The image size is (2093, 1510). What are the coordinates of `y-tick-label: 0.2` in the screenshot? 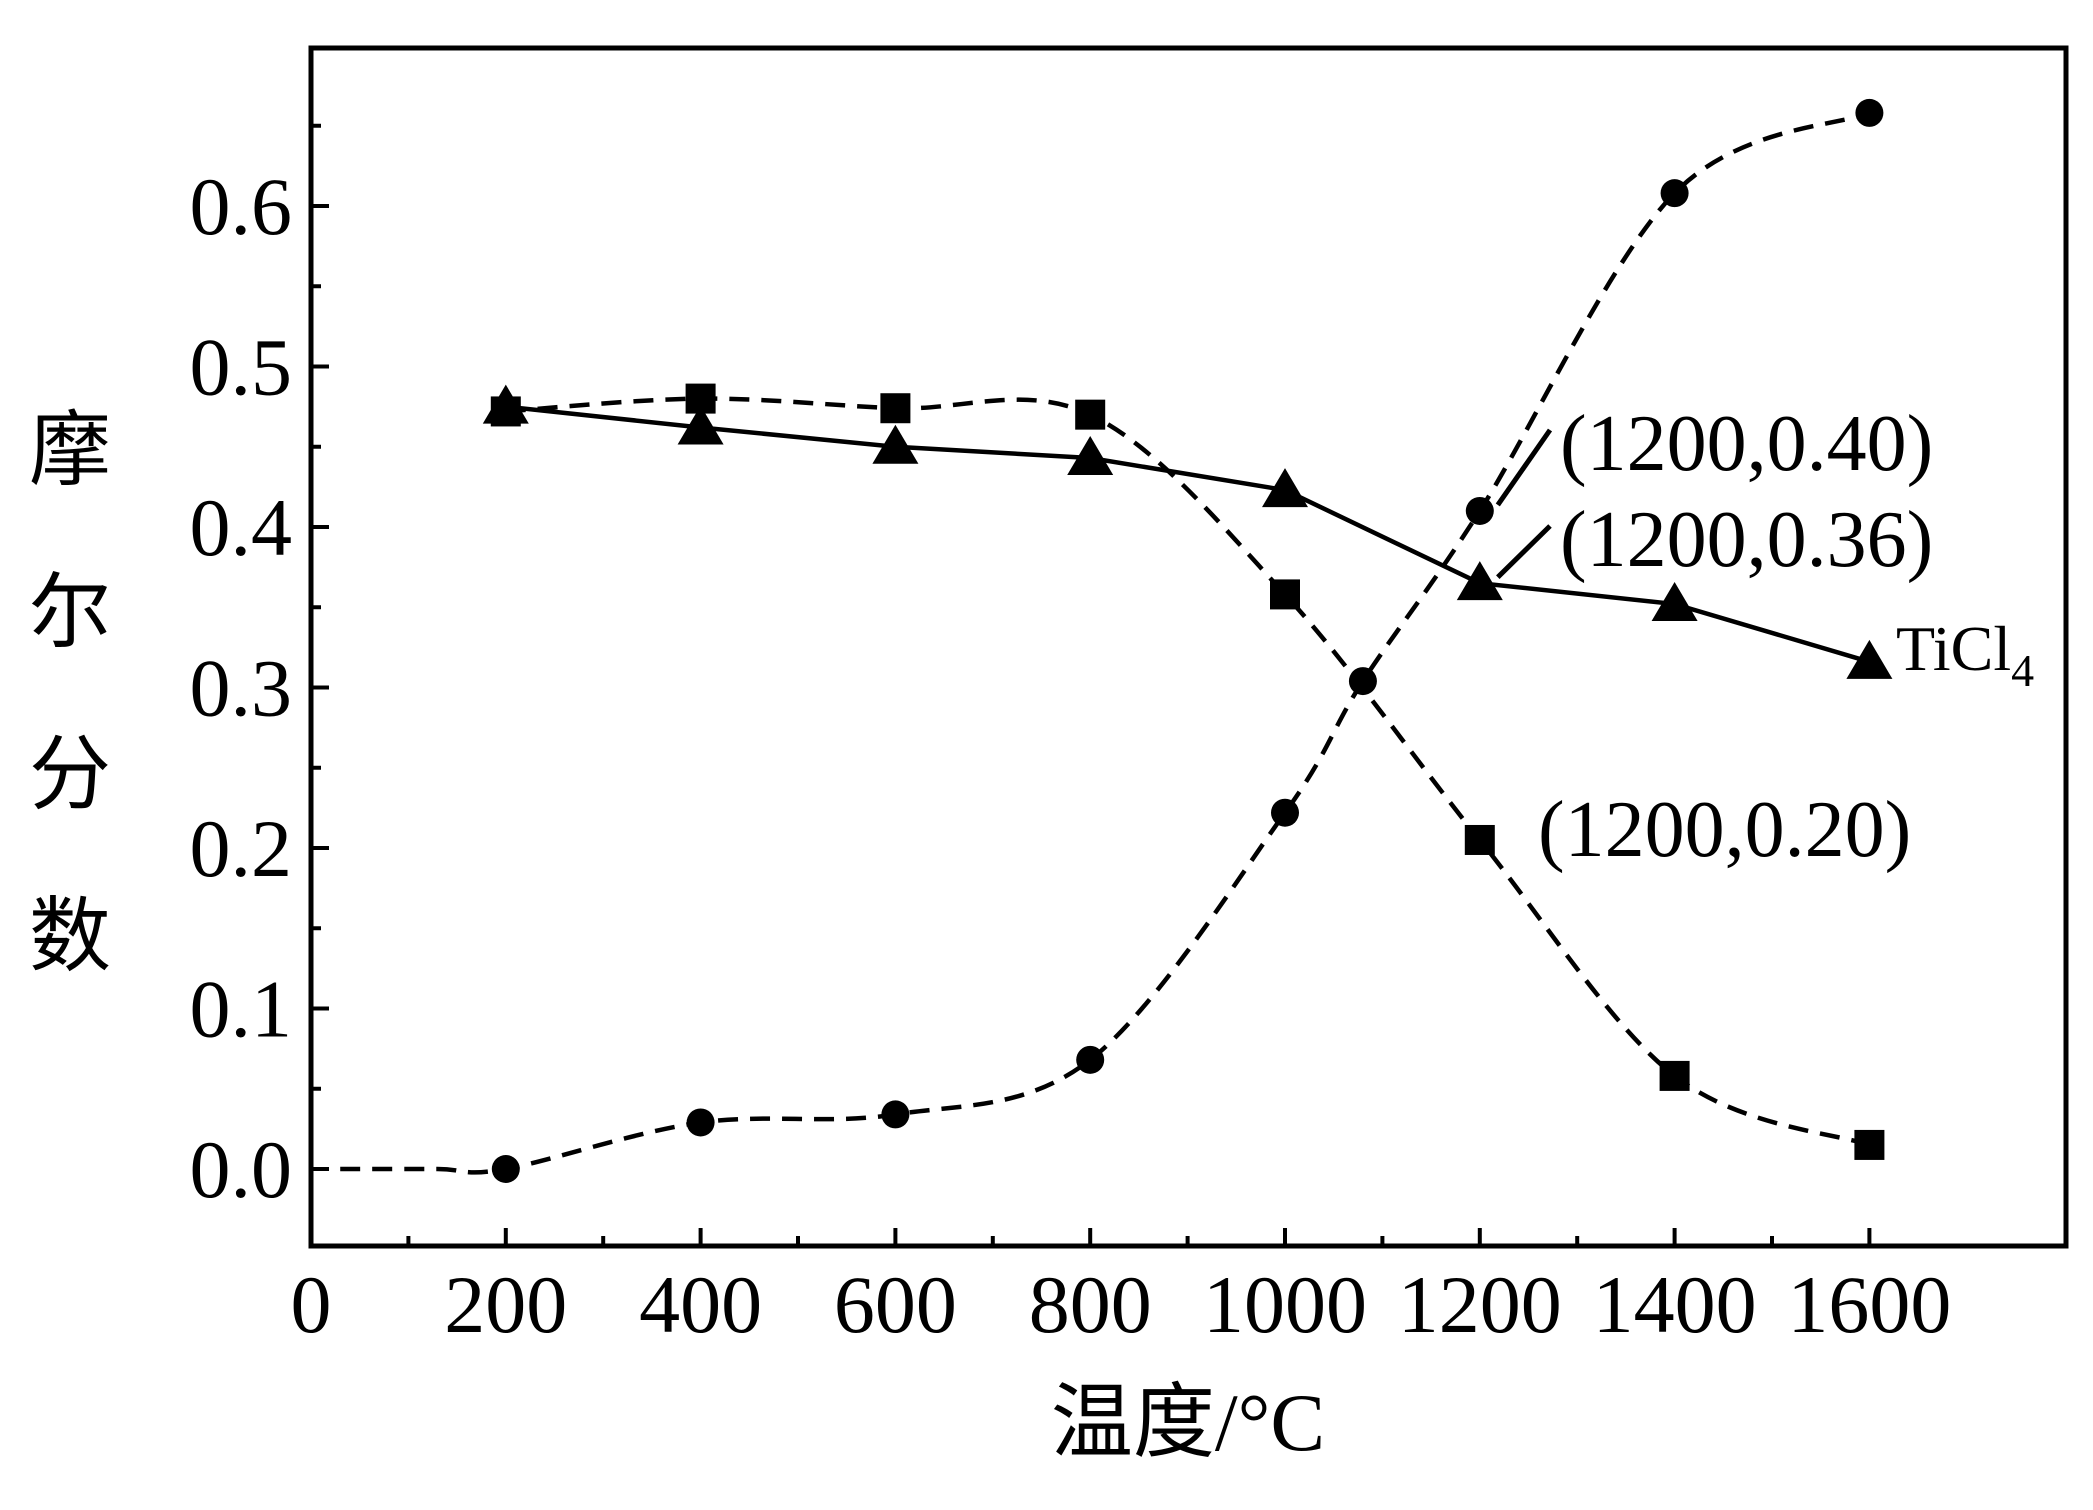 It's located at (241, 848).